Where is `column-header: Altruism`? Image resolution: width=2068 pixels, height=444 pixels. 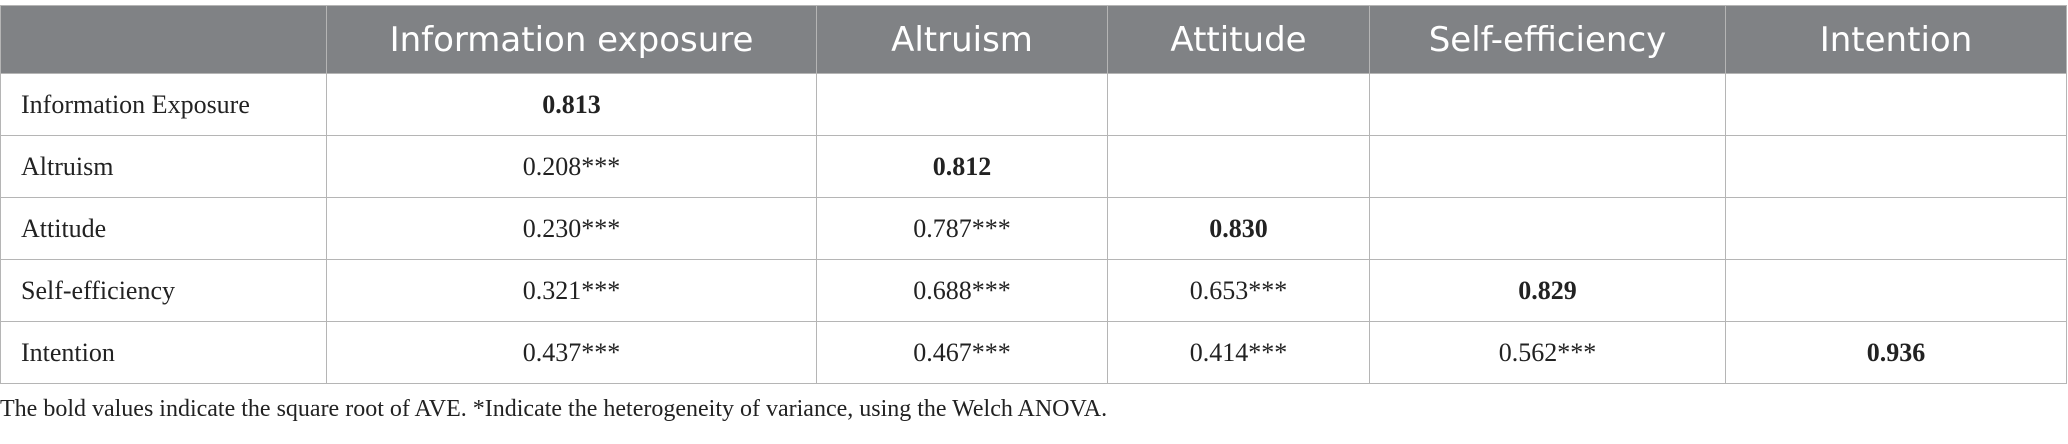
column-header: Altruism is located at coordinates (962, 39).